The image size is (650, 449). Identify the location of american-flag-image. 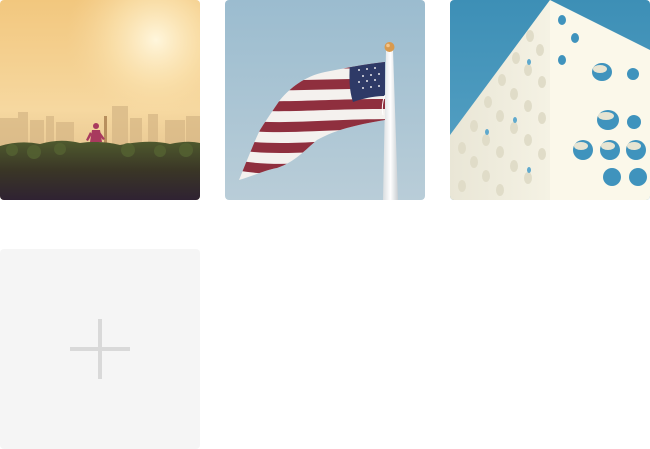
(325, 100).